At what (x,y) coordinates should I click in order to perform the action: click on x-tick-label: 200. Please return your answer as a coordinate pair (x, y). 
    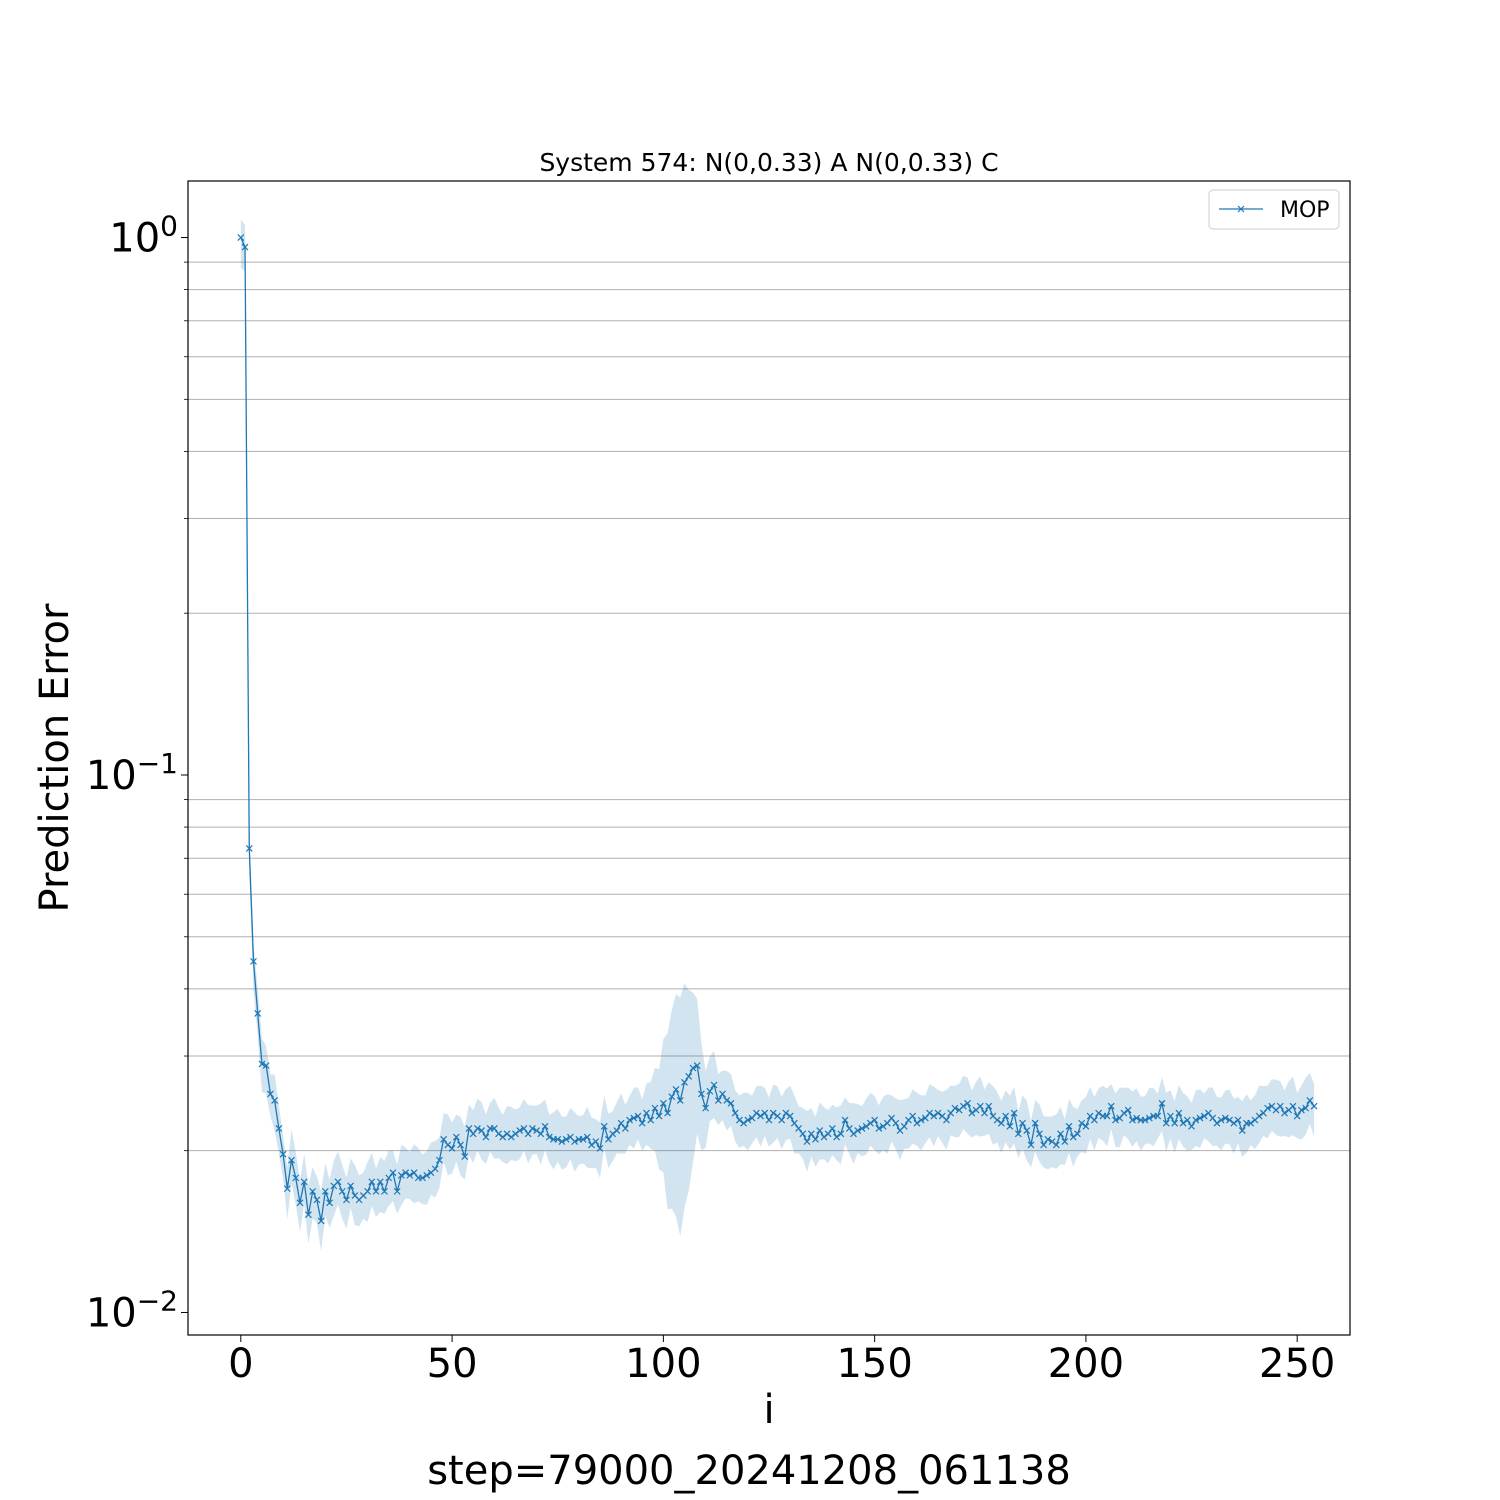
    Looking at the image, I should click on (1086, 1364).